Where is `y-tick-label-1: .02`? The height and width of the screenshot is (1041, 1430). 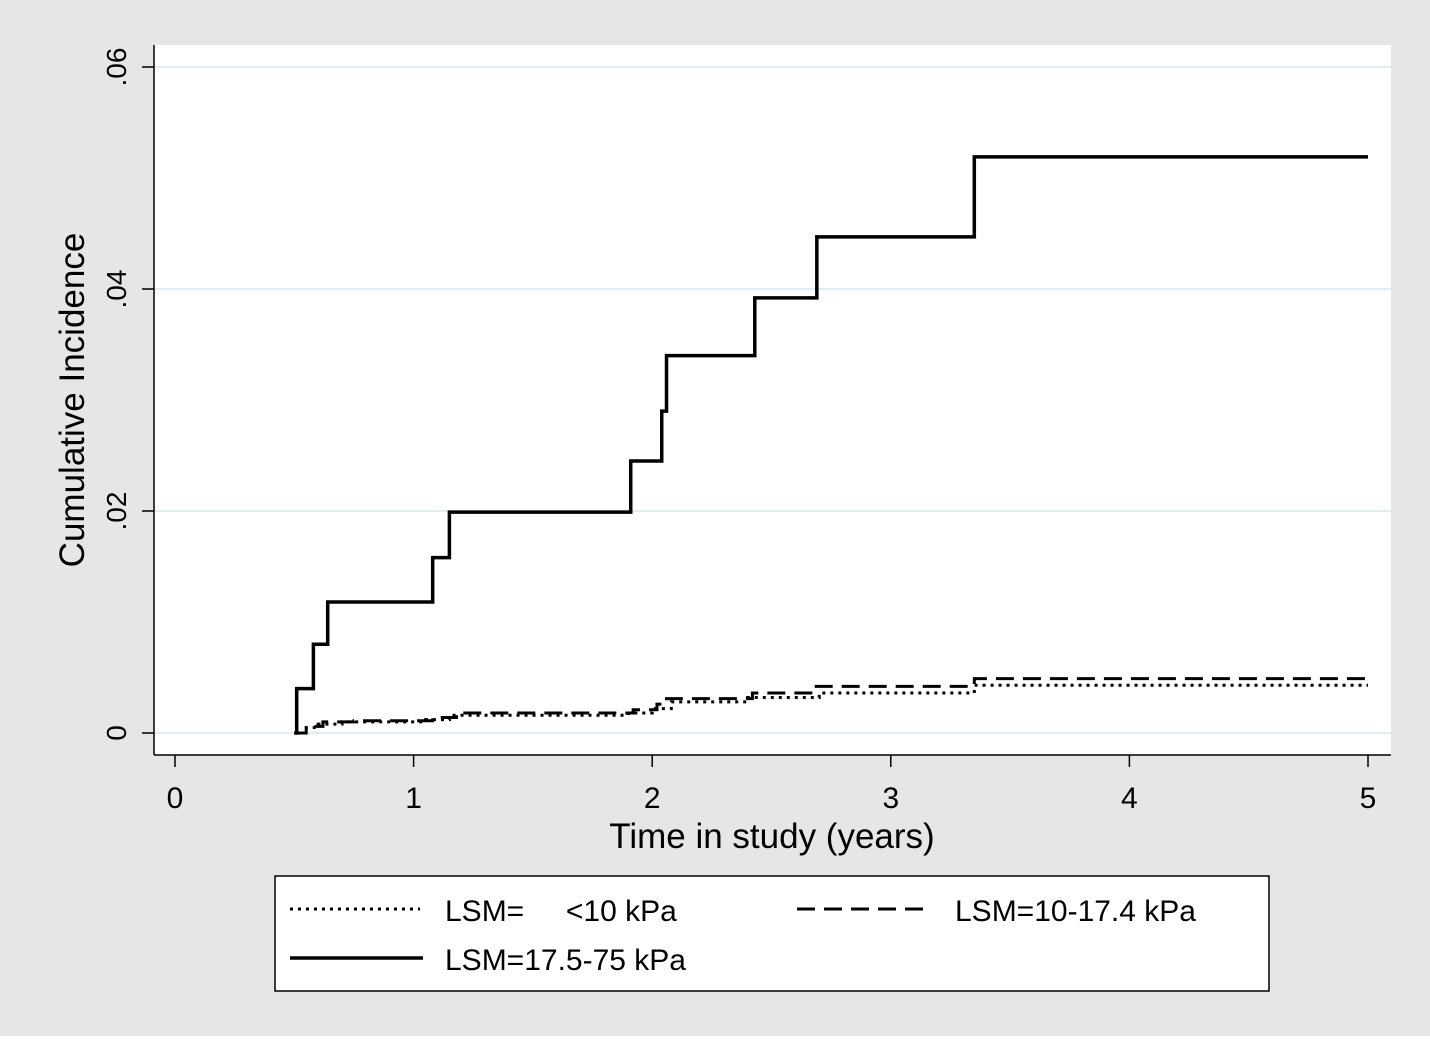
y-tick-label-1: .02 is located at coordinates (116, 511).